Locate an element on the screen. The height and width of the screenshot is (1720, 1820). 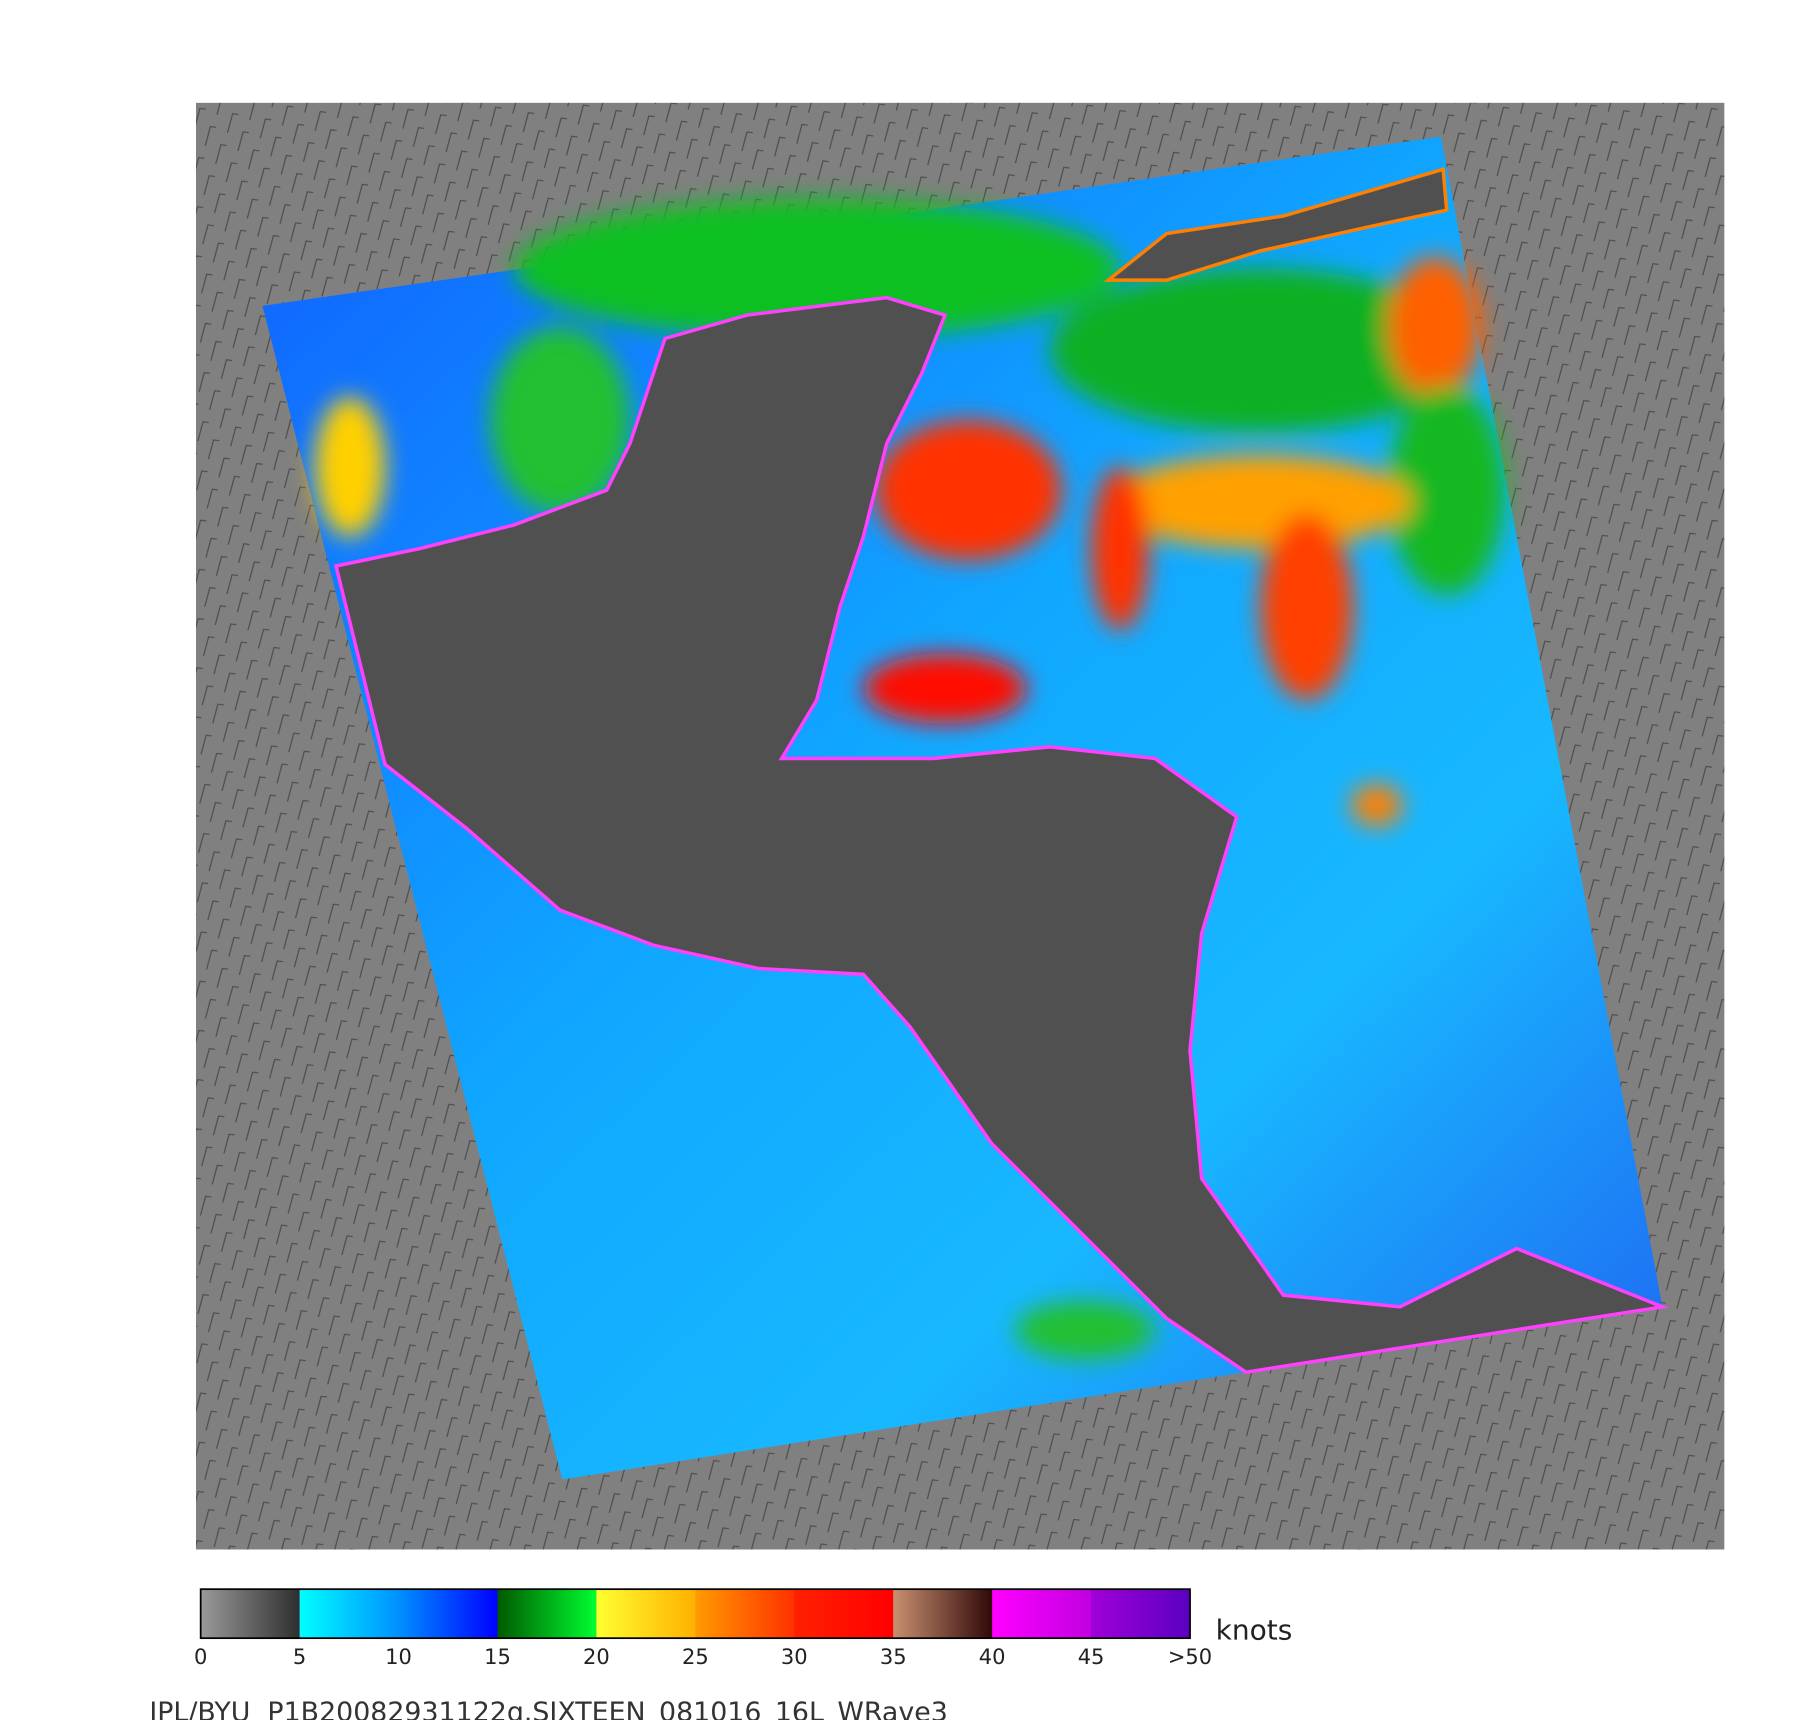
colorbar-tick-label: 10 is located at coordinates (398, 1657).